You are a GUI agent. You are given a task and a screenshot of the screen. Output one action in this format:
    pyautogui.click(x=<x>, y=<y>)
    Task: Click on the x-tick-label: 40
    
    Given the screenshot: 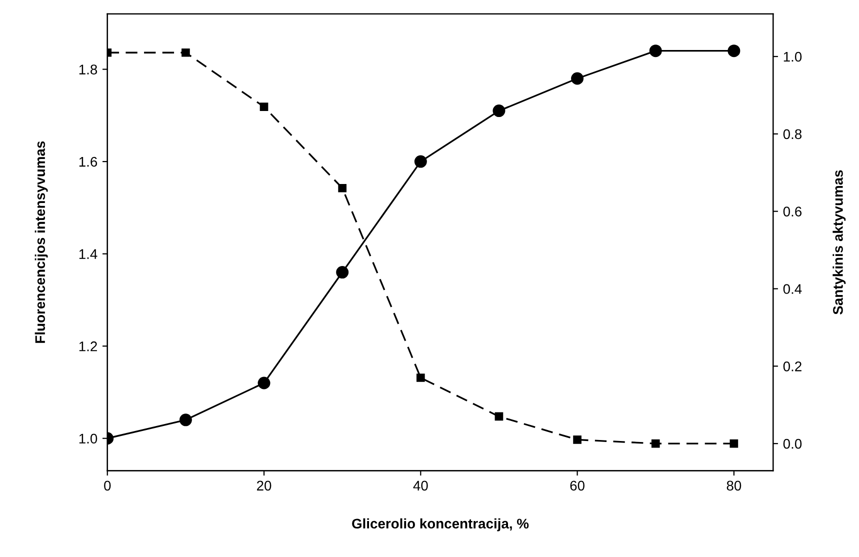 What is the action you would take?
    pyautogui.click(x=420, y=485)
    